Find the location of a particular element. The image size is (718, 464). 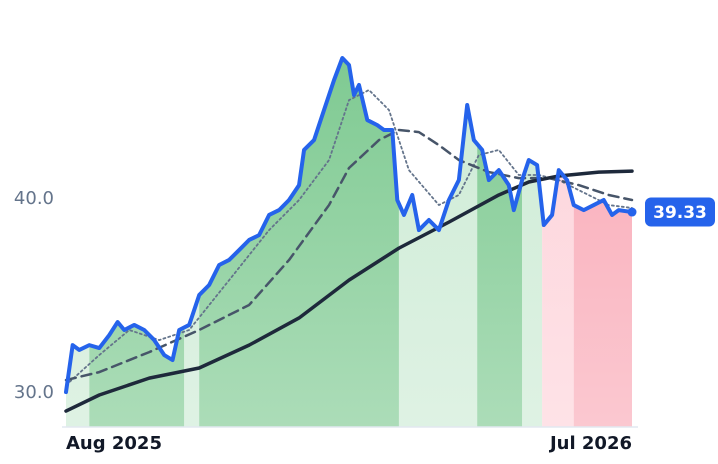

y-tick-label: 30.0 is located at coordinates (34, 392).